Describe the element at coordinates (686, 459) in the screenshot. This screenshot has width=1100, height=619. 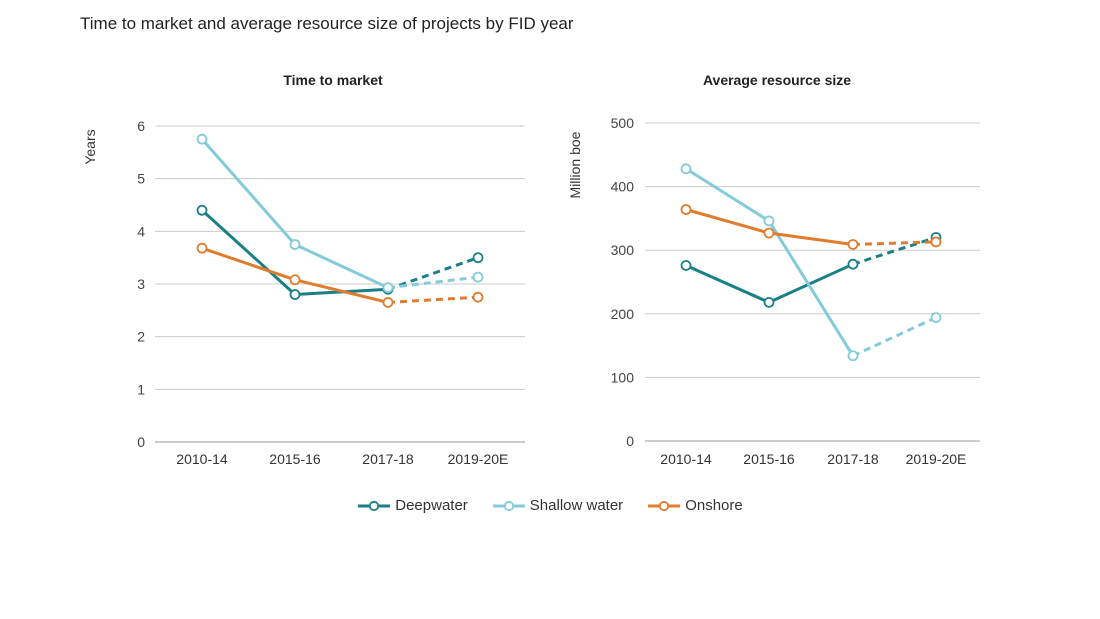
I see `x-tick-label-average-resource-size: 2010-14` at that location.